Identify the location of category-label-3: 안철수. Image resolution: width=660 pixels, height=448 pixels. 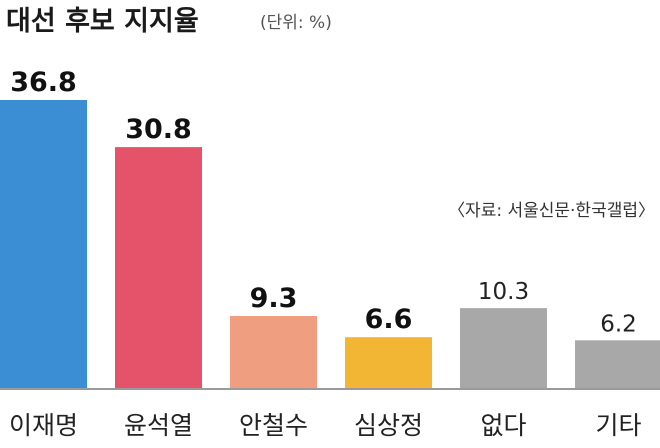
(273, 425).